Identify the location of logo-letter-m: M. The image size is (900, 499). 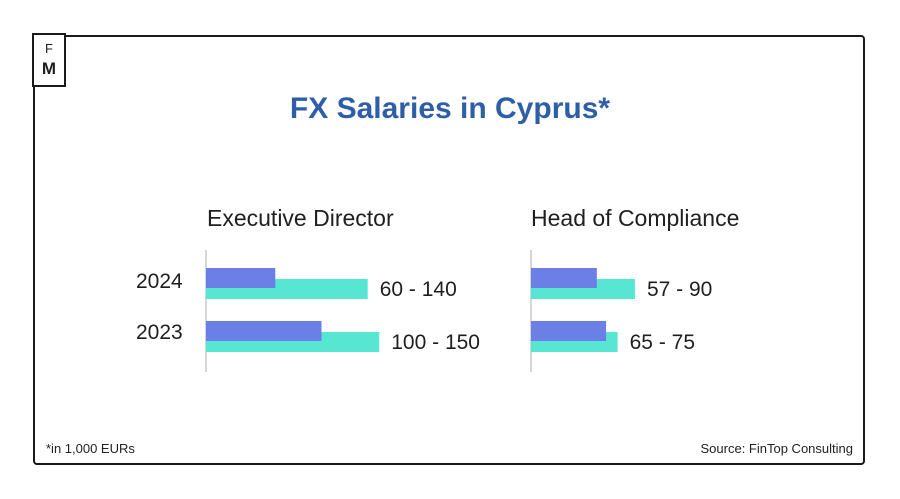
(49, 68).